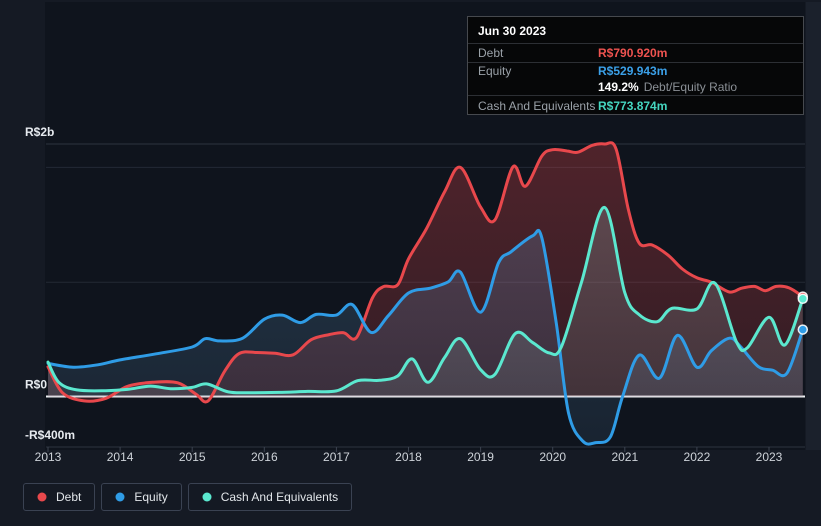  Describe the element at coordinates (633, 53) in the screenshot. I see `tooltip-debt-value: R$790.920m` at that location.